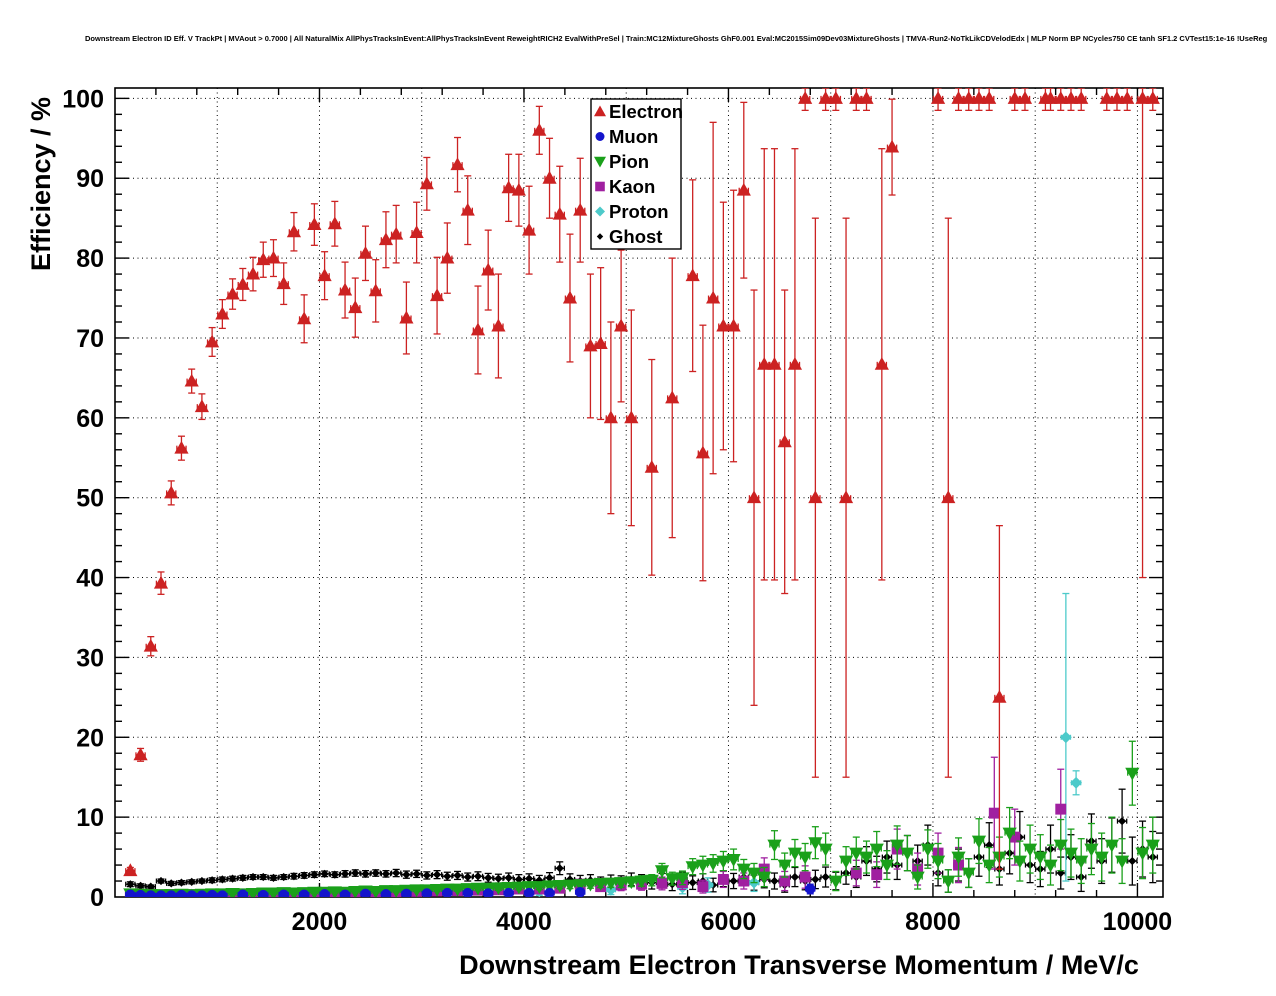 Image resolution: width=1276 pixels, height=996 pixels. What do you see at coordinates (97, 898) in the screenshot?
I see `y-tick-label: 0` at bounding box center [97, 898].